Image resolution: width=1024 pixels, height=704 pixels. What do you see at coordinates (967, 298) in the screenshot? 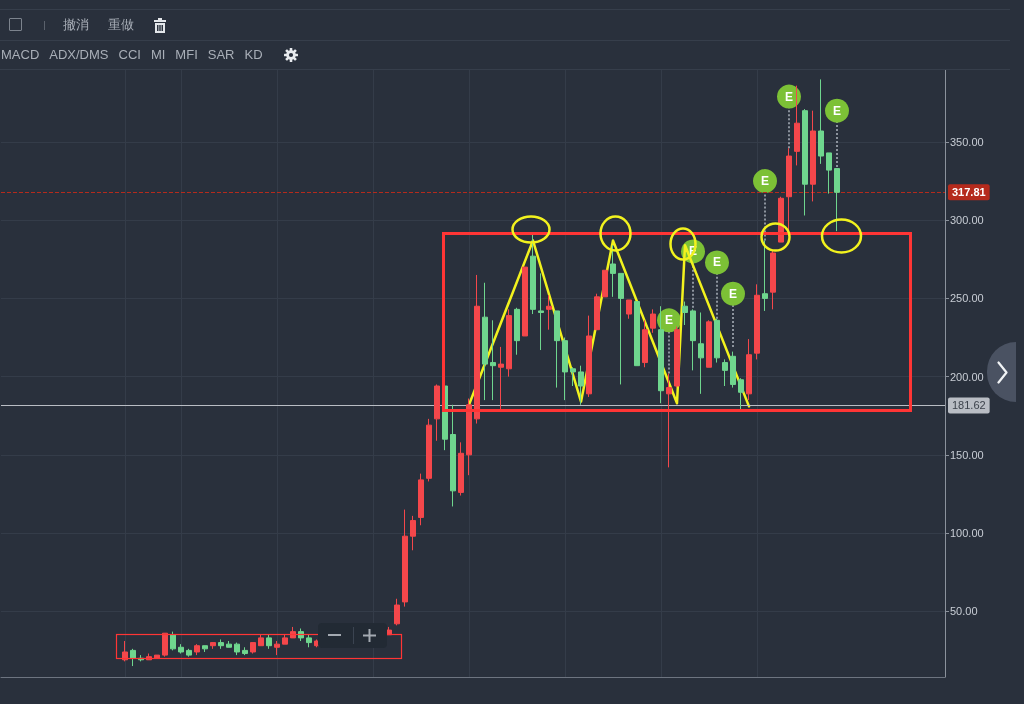
I see `y-tick-label: 250.00` at bounding box center [967, 298].